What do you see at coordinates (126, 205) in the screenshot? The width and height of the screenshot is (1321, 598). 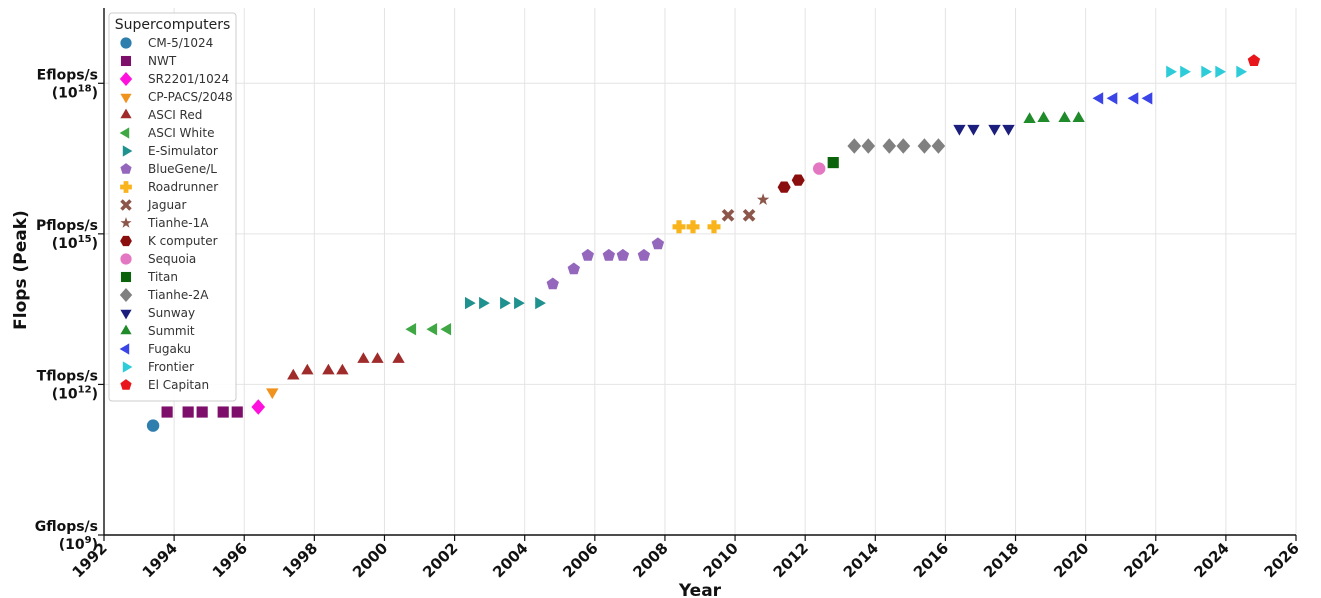 I see `legend-marker-stroke` at bounding box center [126, 205].